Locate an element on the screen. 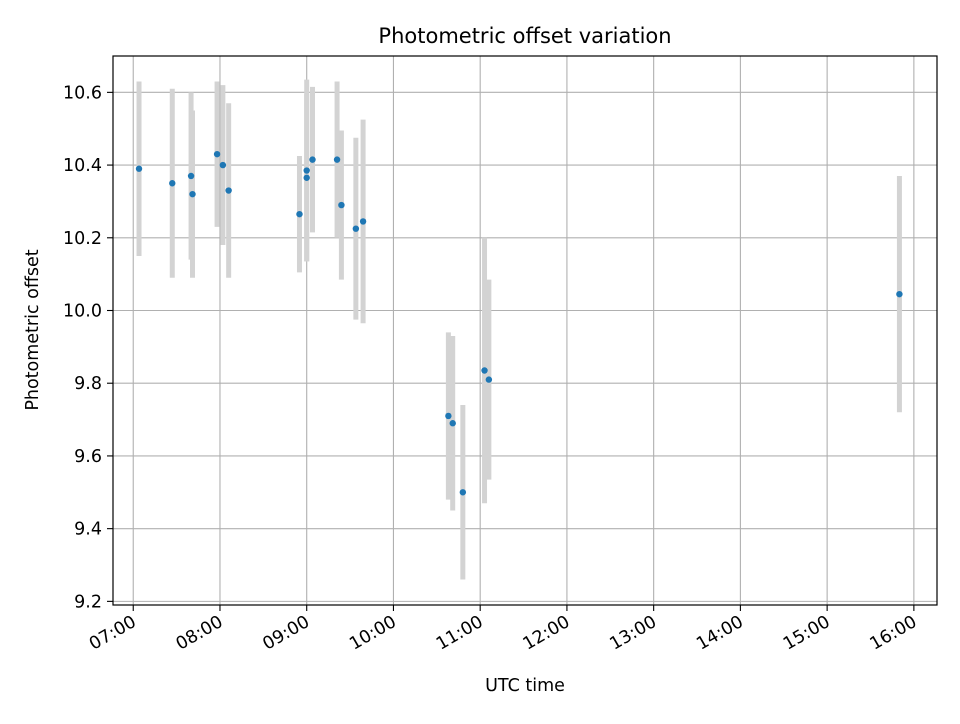 The height and width of the screenshot is (724, 960). y-tick-label: 9.4 is located at coordinates (88, 530).